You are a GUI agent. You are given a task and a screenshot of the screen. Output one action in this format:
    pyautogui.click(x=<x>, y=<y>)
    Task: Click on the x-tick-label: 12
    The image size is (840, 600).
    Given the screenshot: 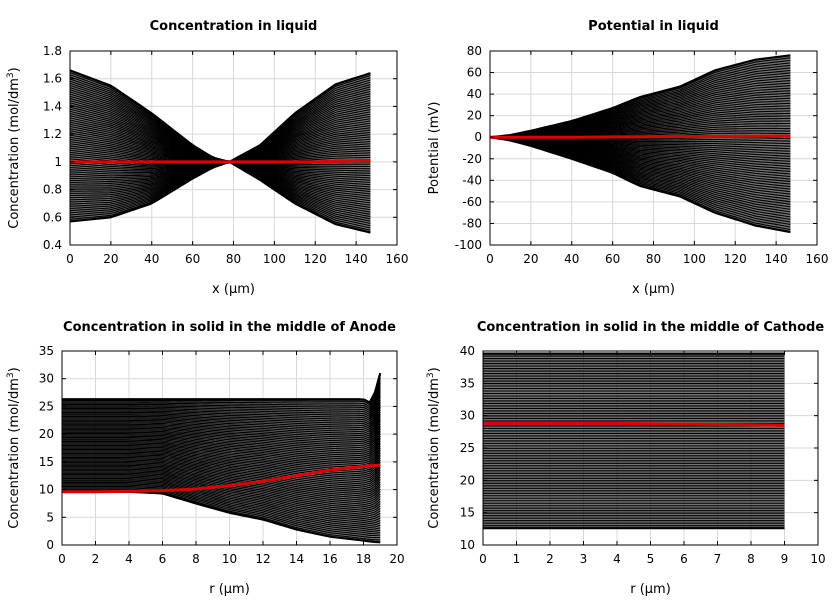 What is the action you would take?
    pyautogui.click(x=262, y=559)
    